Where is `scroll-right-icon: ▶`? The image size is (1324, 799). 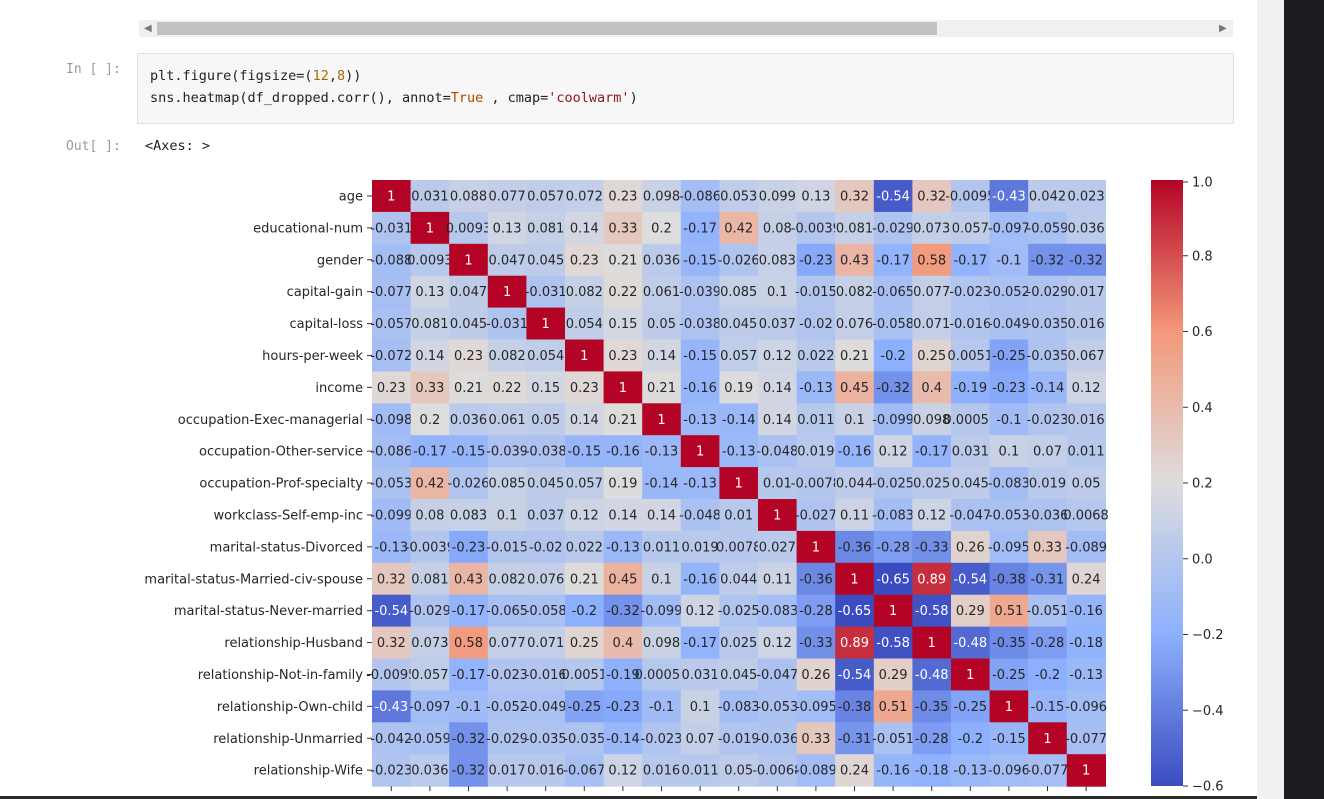 scroll-right-icon: ▶ is located at coordinates (1223, 28).